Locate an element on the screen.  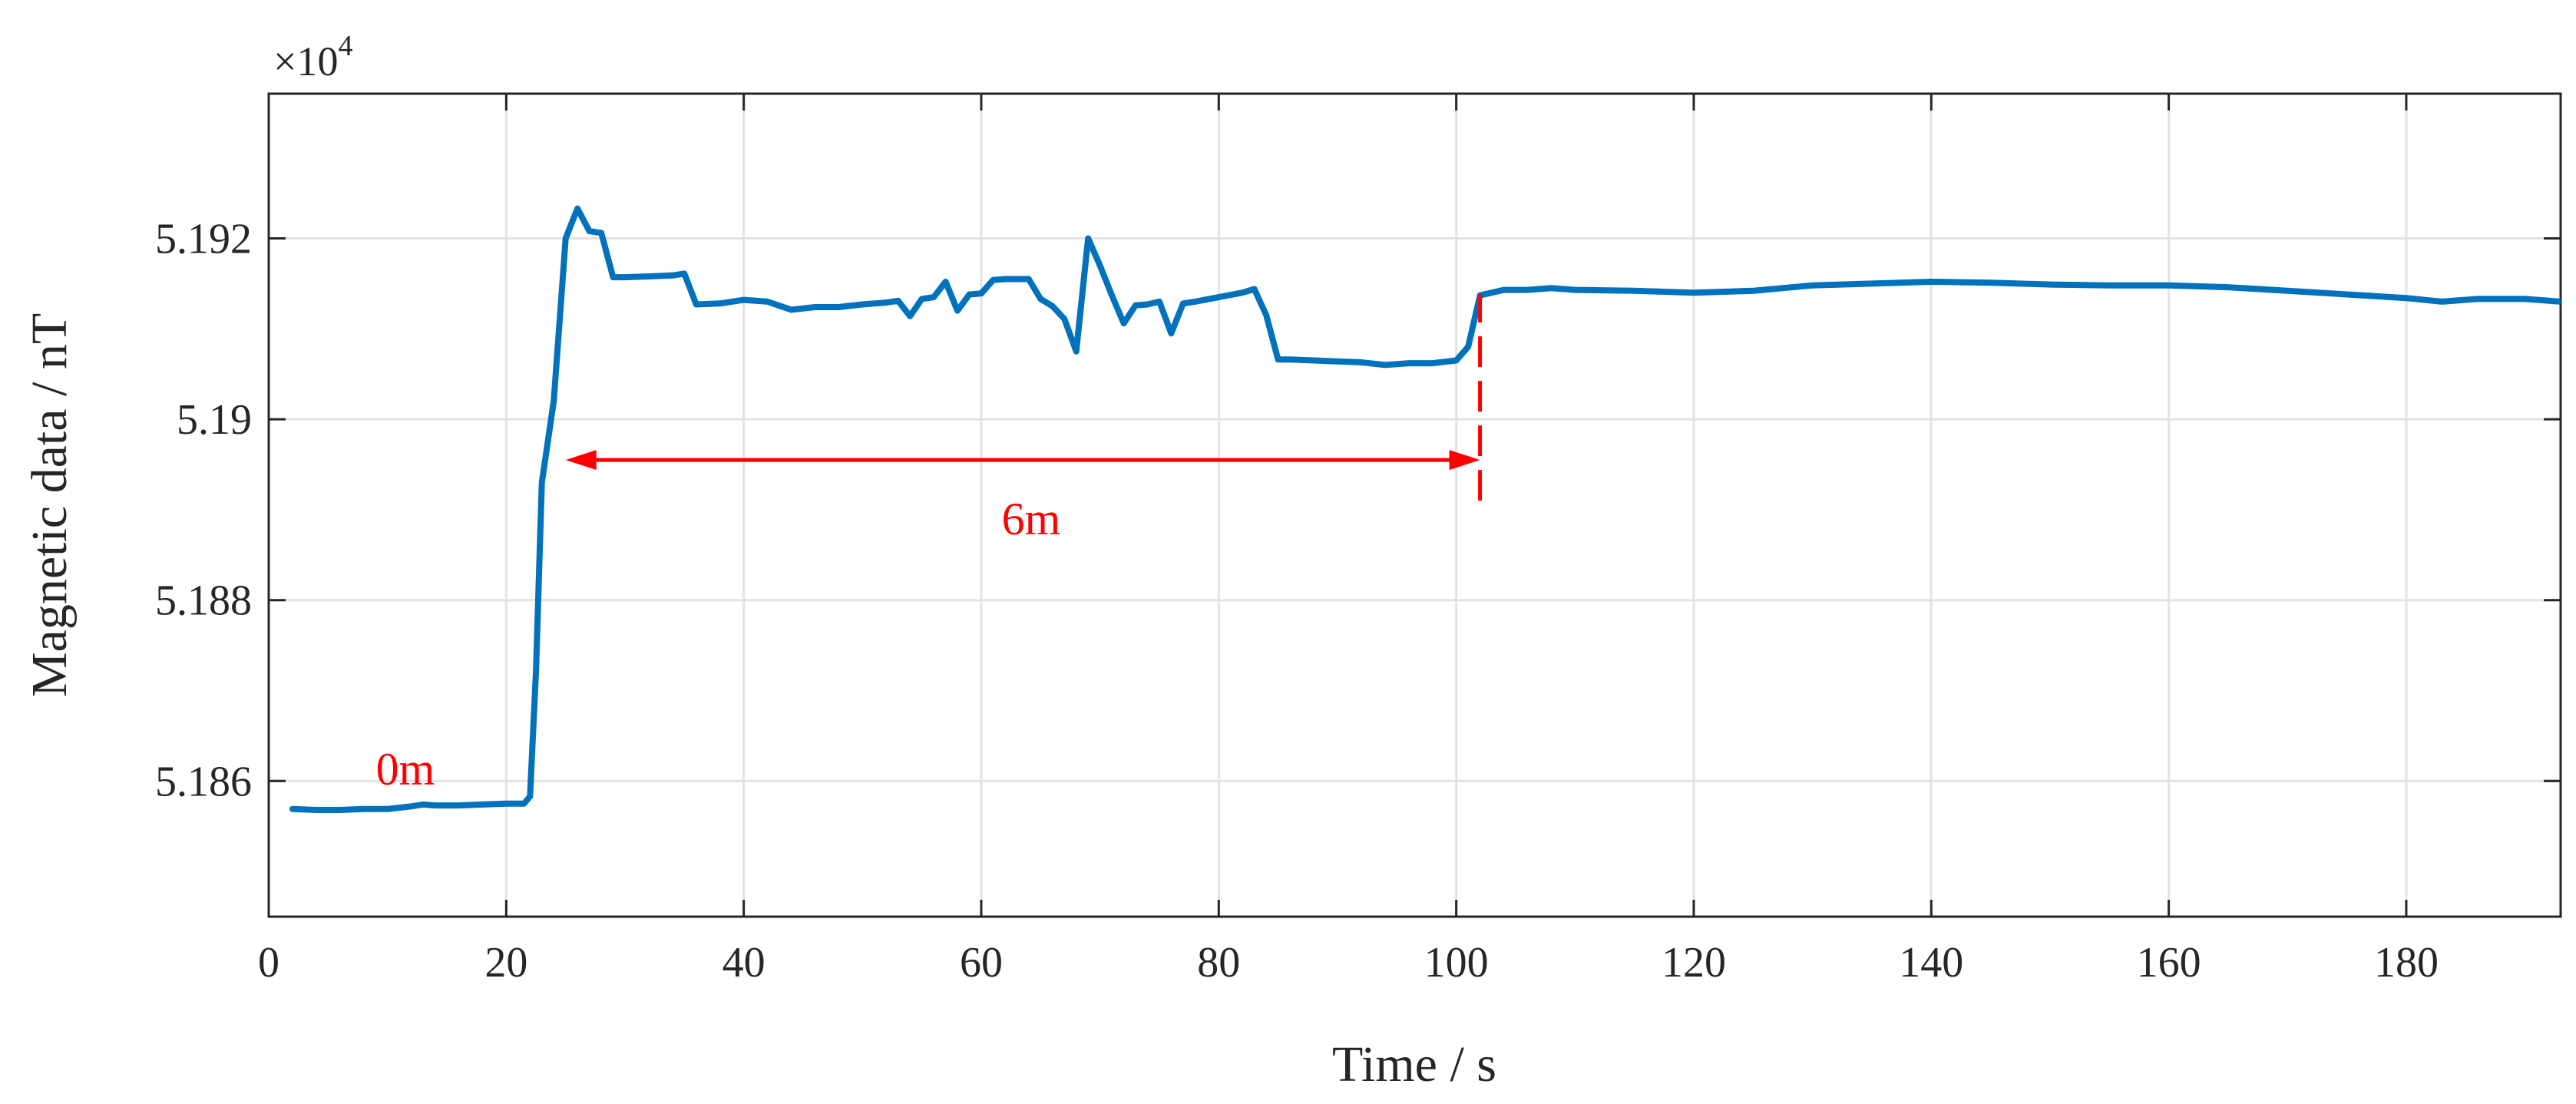
x-tick-label: 140 is located at coordinates (1931, 963).